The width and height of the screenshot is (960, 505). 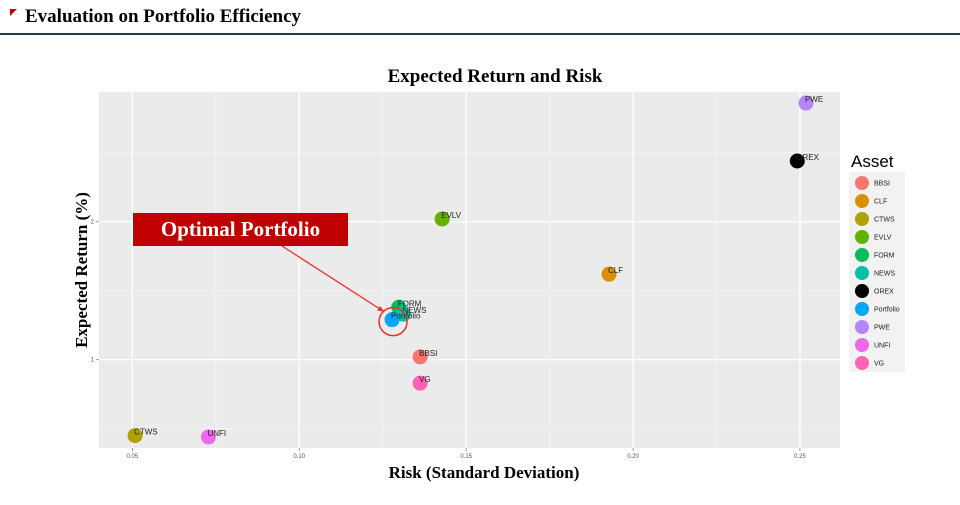 I want to click on chart-title: Expected Return and Risk, so click(x=495, y=76).